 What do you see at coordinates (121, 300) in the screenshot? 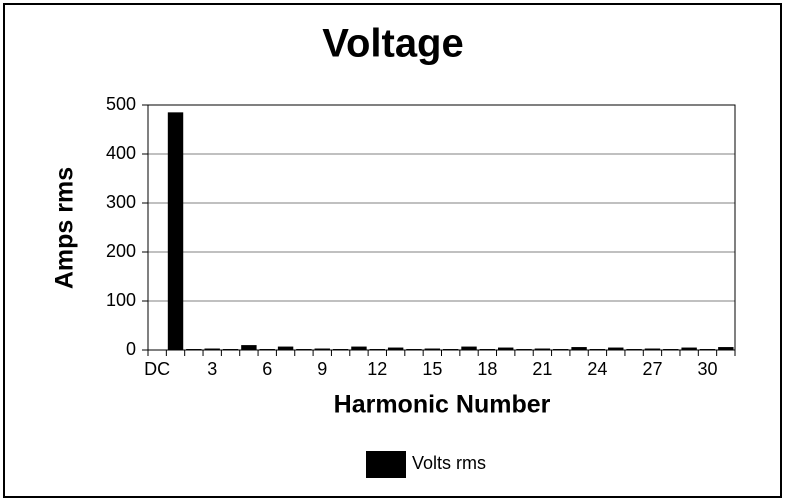
I see `y-tick-label: 100` at bounding box center [121, 300].